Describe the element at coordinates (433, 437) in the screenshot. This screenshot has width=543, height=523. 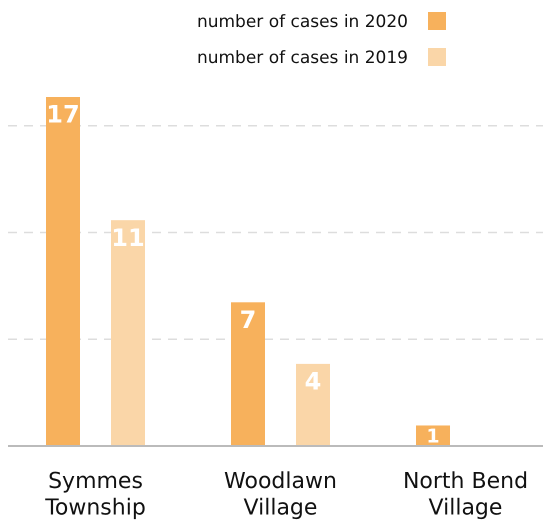
I see `data-label: 1` at that location.